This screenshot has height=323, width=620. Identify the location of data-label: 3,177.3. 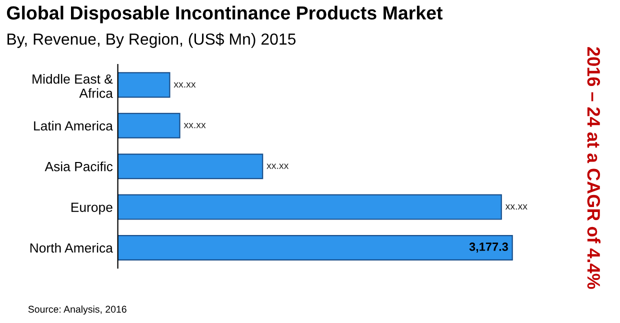
(488, 247).